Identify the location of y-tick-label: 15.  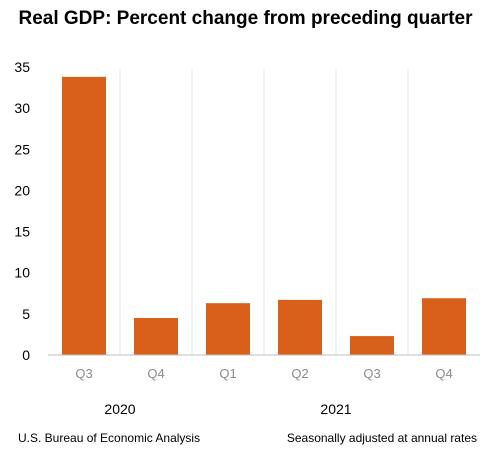
(22, 232).